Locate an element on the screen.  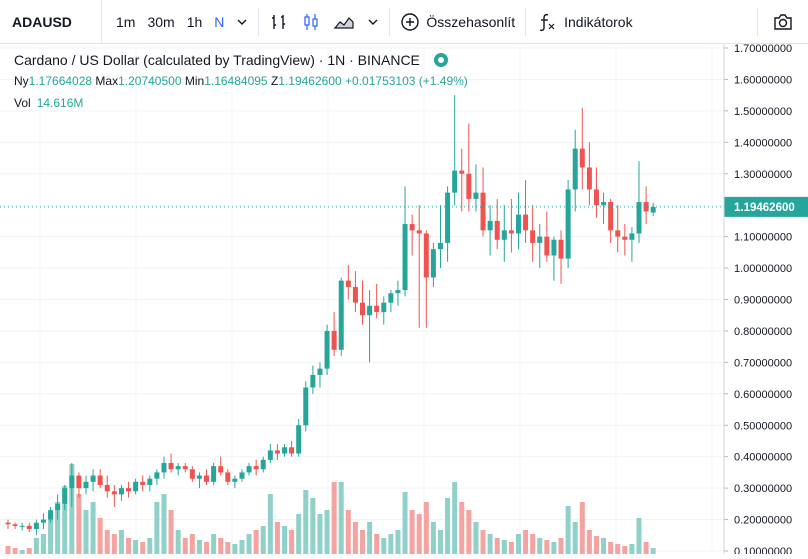
area-style-button is located at coordinates (344, 22).